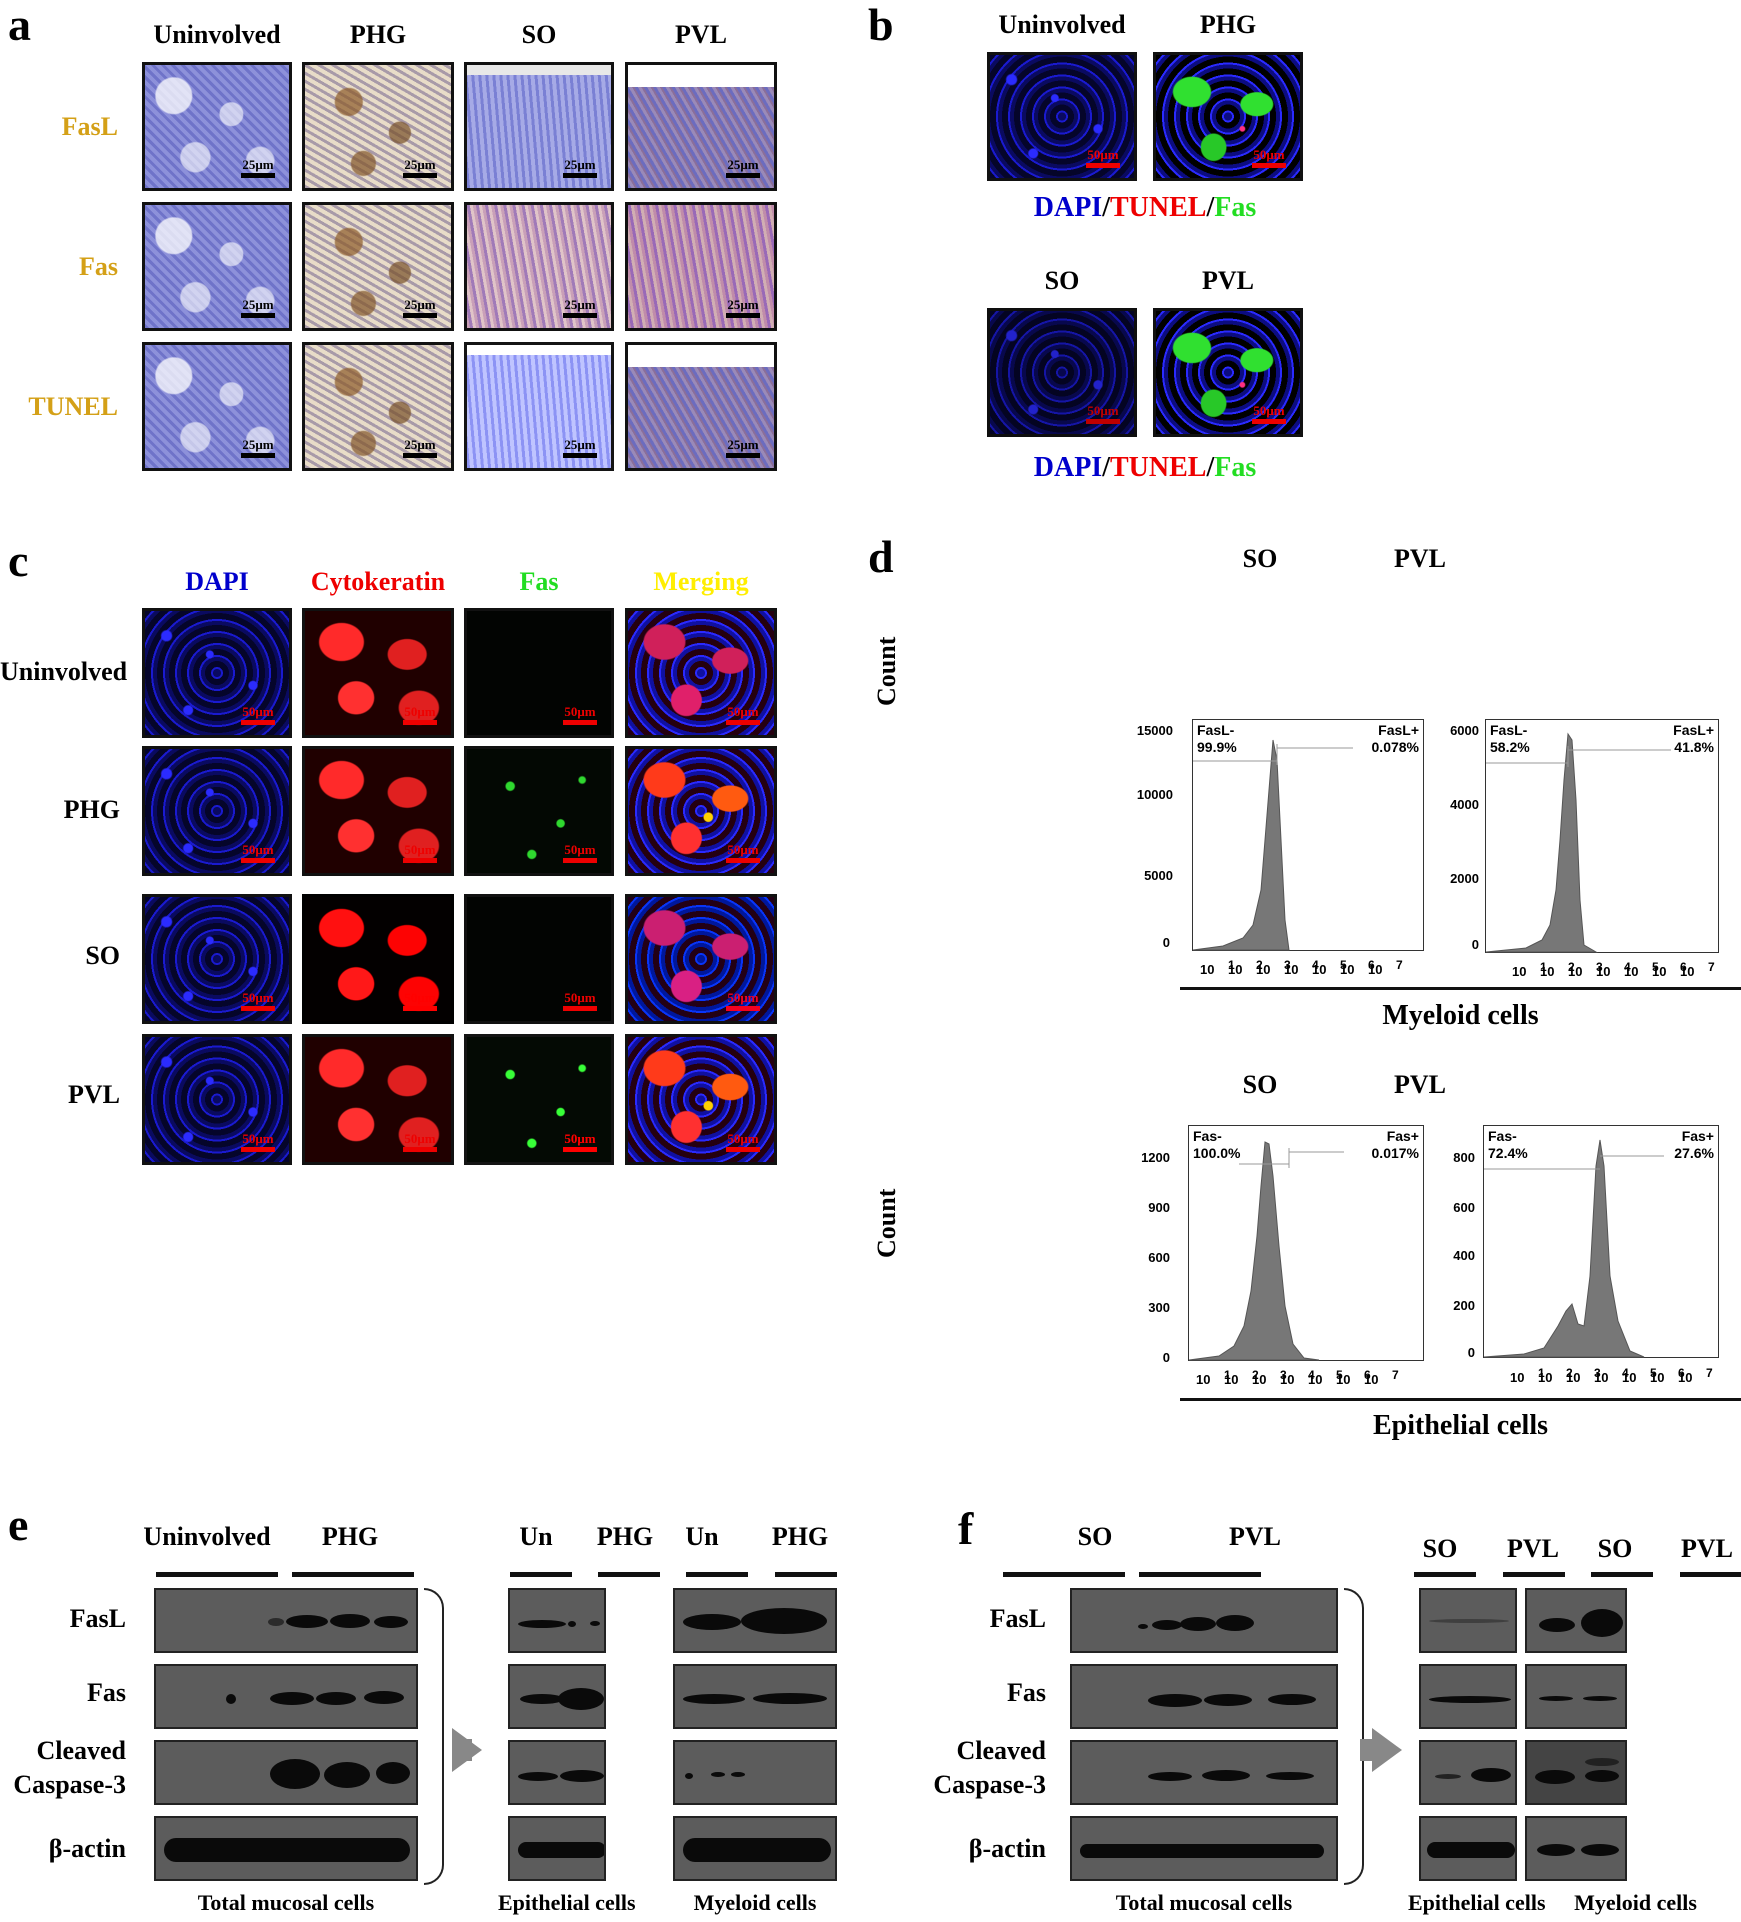  What do you see at coordinates (701, 959) in the screenshot?
I see `if-image-merge-so: 50μm` at bounding box center [701, 959].